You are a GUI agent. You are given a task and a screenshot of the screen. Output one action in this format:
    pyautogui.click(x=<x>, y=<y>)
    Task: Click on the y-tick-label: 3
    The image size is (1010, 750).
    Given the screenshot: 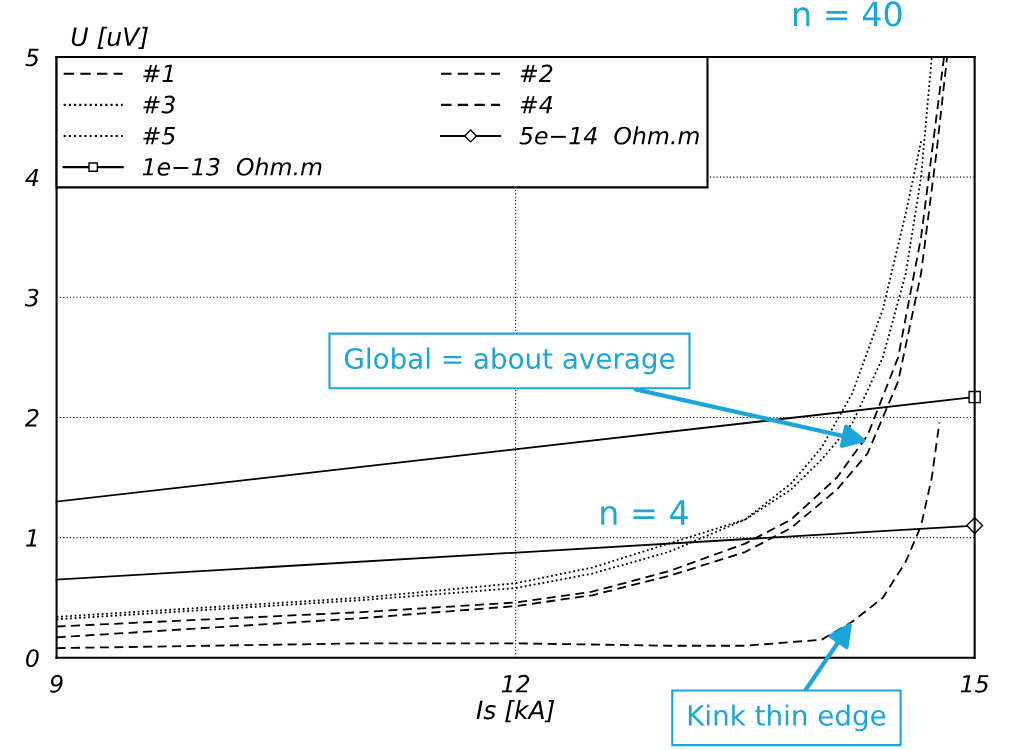 What is the action you would take?
    pyautogui.click(x=31, y=297)
    